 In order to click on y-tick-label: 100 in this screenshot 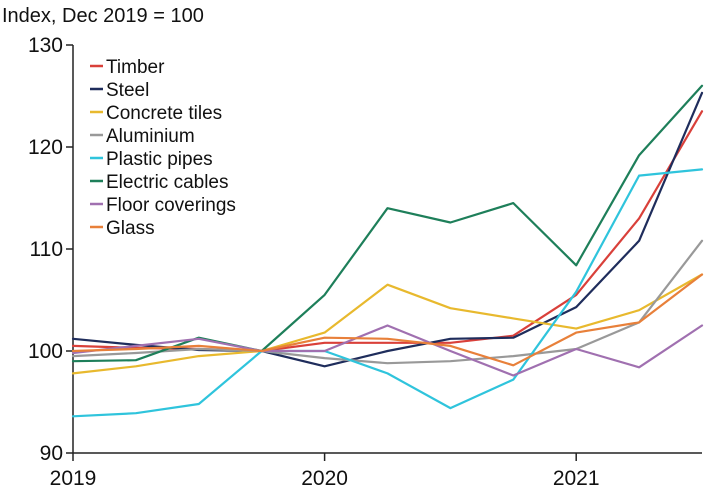, I will do `click(45, 351)`.